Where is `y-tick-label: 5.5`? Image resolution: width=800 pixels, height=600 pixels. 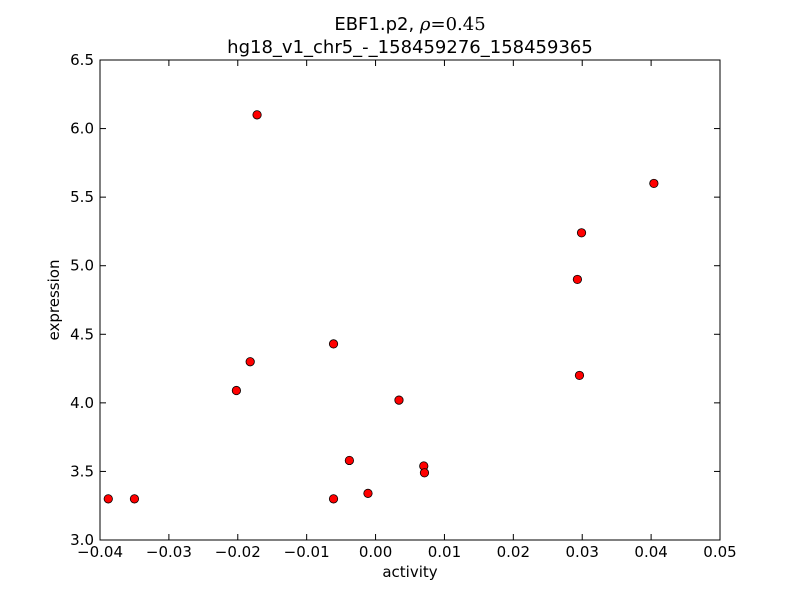
y-tick-label: 5.5 is located at coordinates (82, 197).